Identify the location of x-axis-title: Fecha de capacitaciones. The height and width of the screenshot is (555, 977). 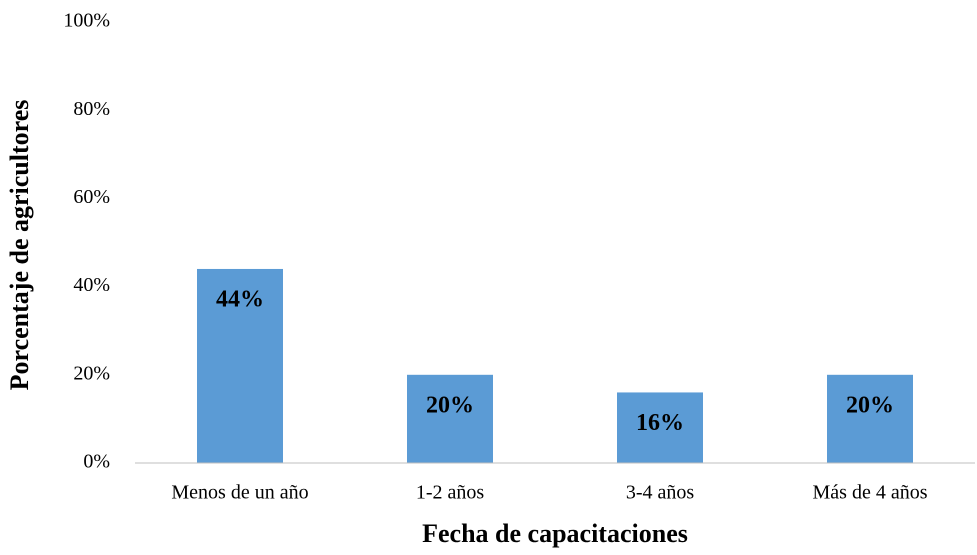
(555, 533).